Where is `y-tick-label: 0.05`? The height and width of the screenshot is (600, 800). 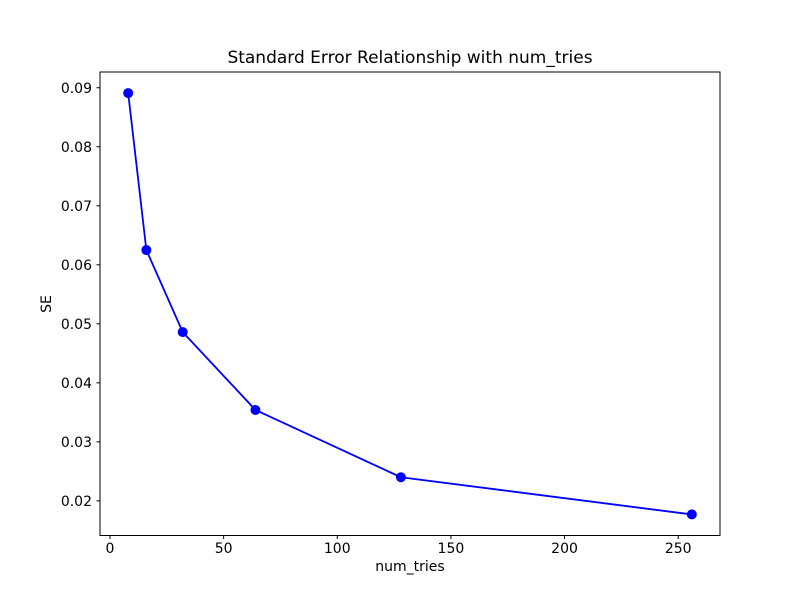 y-tick-label: 0.05 is located at coordinates (76, 325).